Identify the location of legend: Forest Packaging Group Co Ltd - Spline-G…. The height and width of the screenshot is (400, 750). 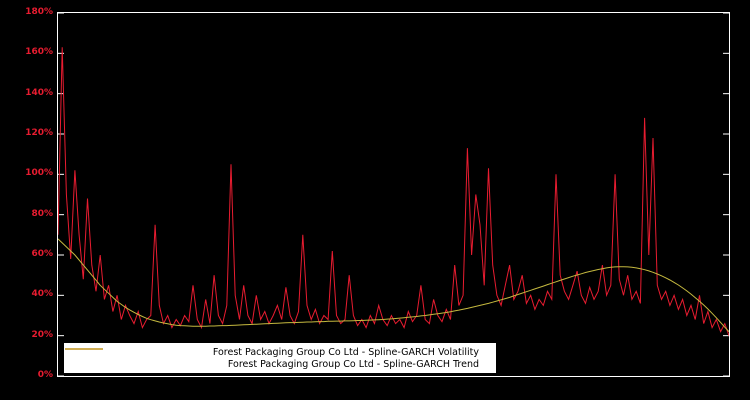
(280, 358).